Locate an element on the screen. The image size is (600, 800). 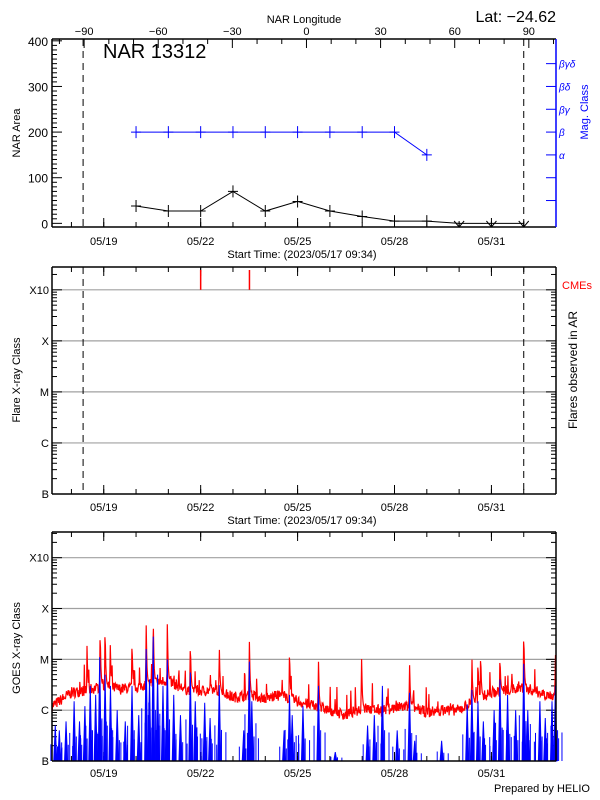
top-tick-label: 30 is located at coordinates (380, 32).